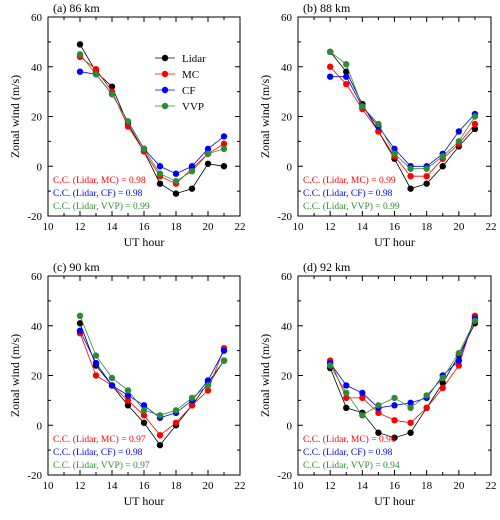 The width and height of the screenshot is (500, 520). What do you see at coordinates (145, 227) in the screenshot?
I see `x-tick-label: 16` at bounding box center [145, 227].